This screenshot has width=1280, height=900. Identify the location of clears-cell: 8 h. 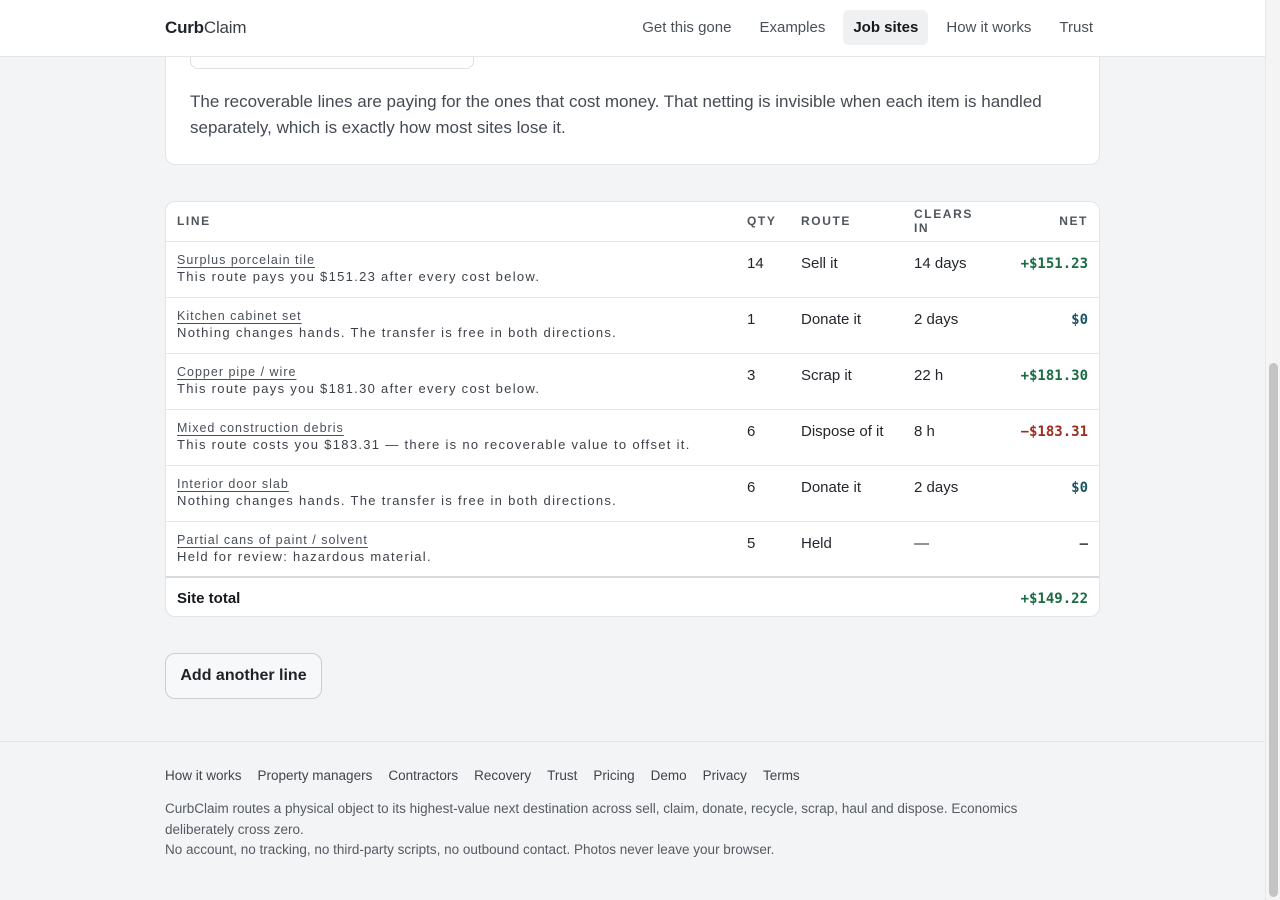
(950, 437).